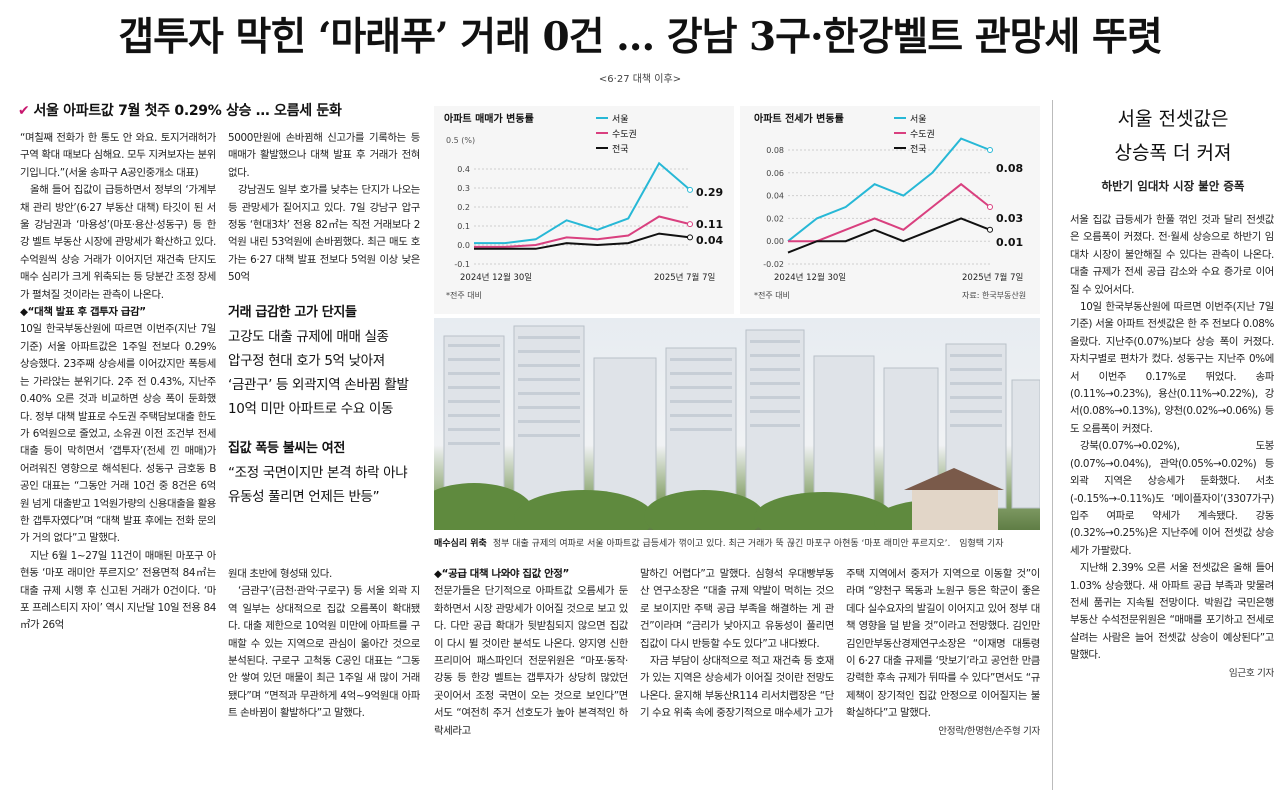 This screenshot has width=1280, height=790. I want to click on side-title-line-1: 서울 전셋값은, so click(1173, 119).